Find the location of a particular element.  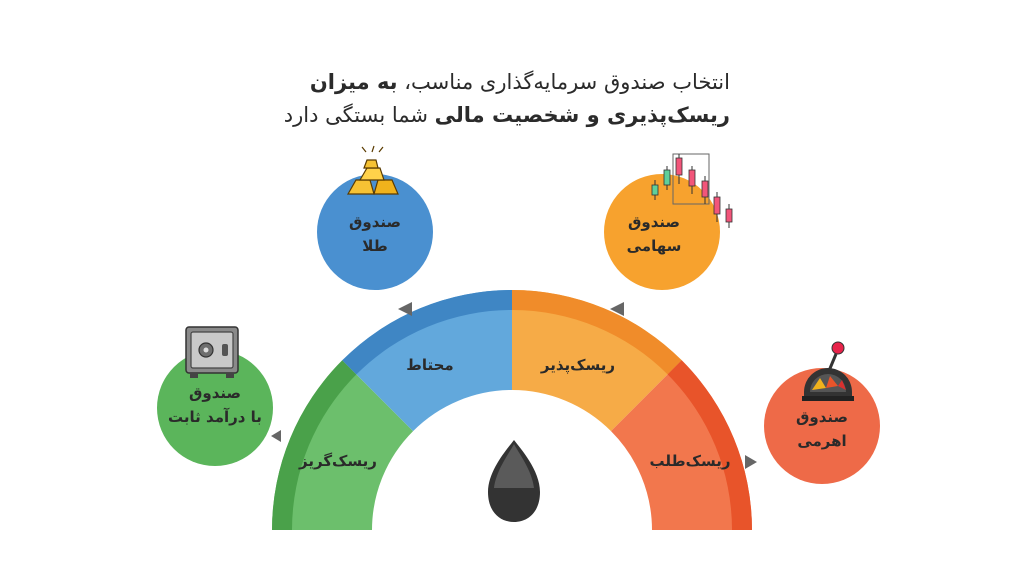

title-line-2: ریسک‌پذیری و شخصیت مالی شما بستگی دارد is located at coordinates (490, 115).